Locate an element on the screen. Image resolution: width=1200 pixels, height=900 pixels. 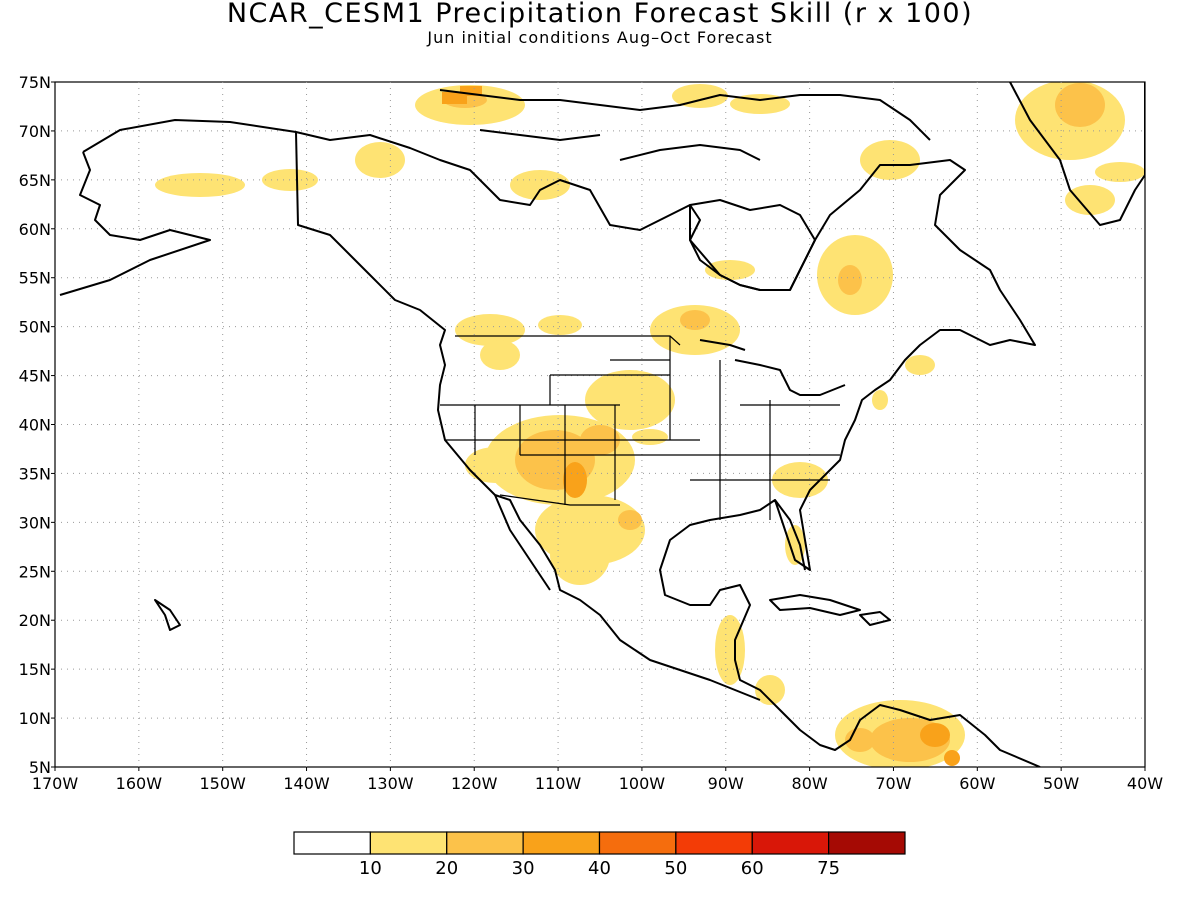
lat-tick-label: 40N is located at coordinates (35, 425).